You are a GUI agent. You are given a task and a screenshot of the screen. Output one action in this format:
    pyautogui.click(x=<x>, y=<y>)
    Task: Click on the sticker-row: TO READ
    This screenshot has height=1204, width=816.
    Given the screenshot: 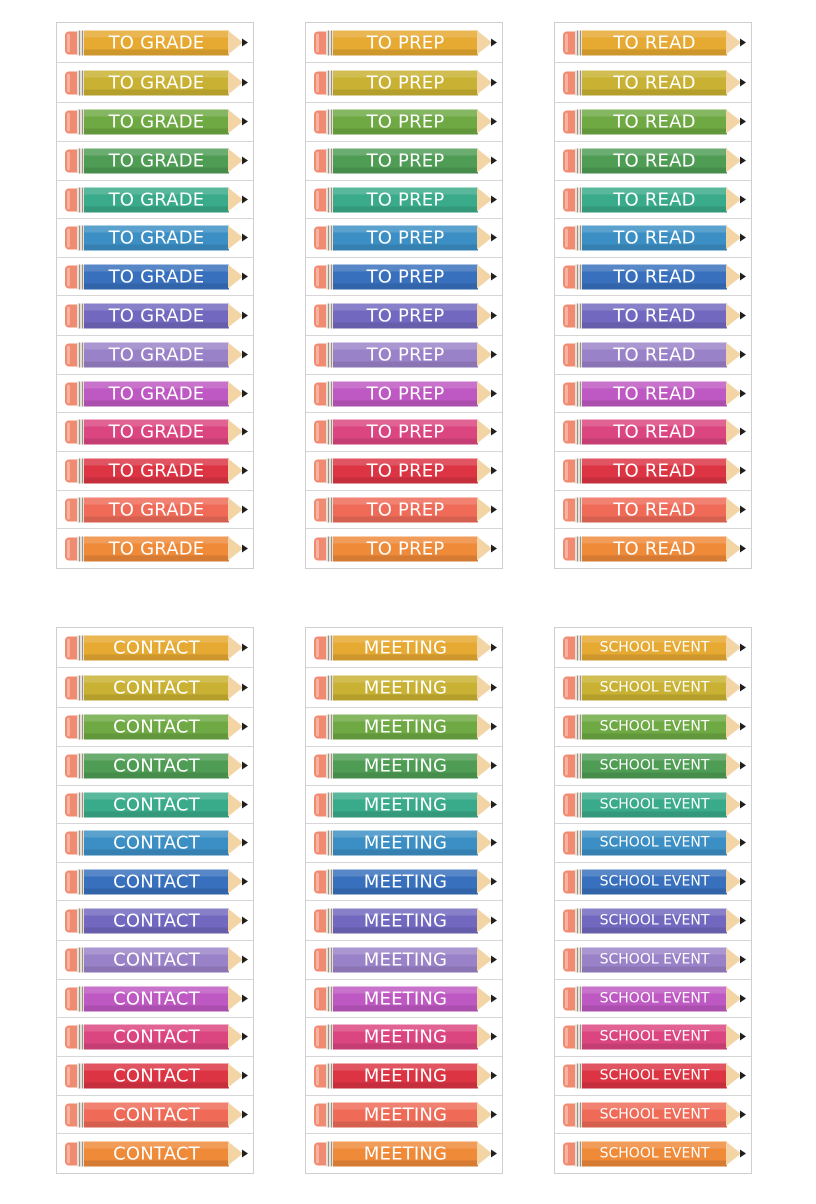 What is the action you would take?
    pyautogui.click(x=653, y=510)
    